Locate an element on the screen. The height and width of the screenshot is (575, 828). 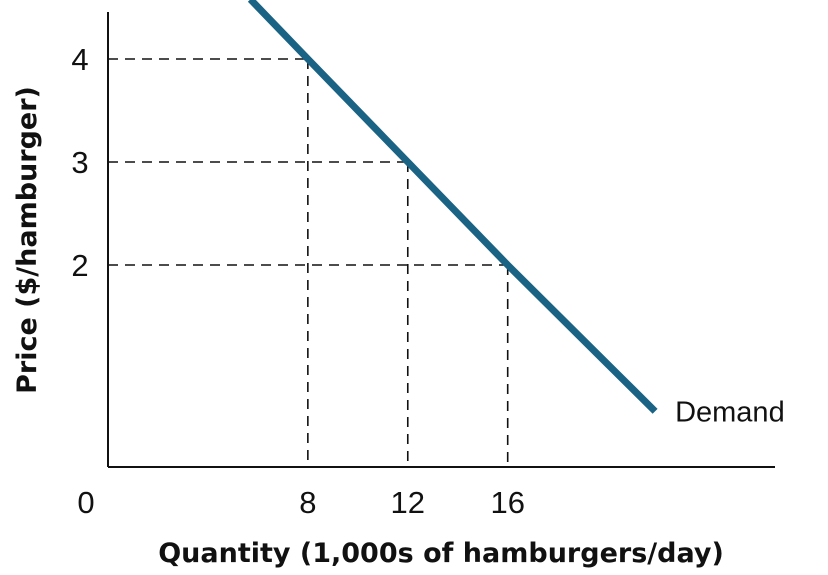
origin-label: 0 is located at coordinates (85, 502).